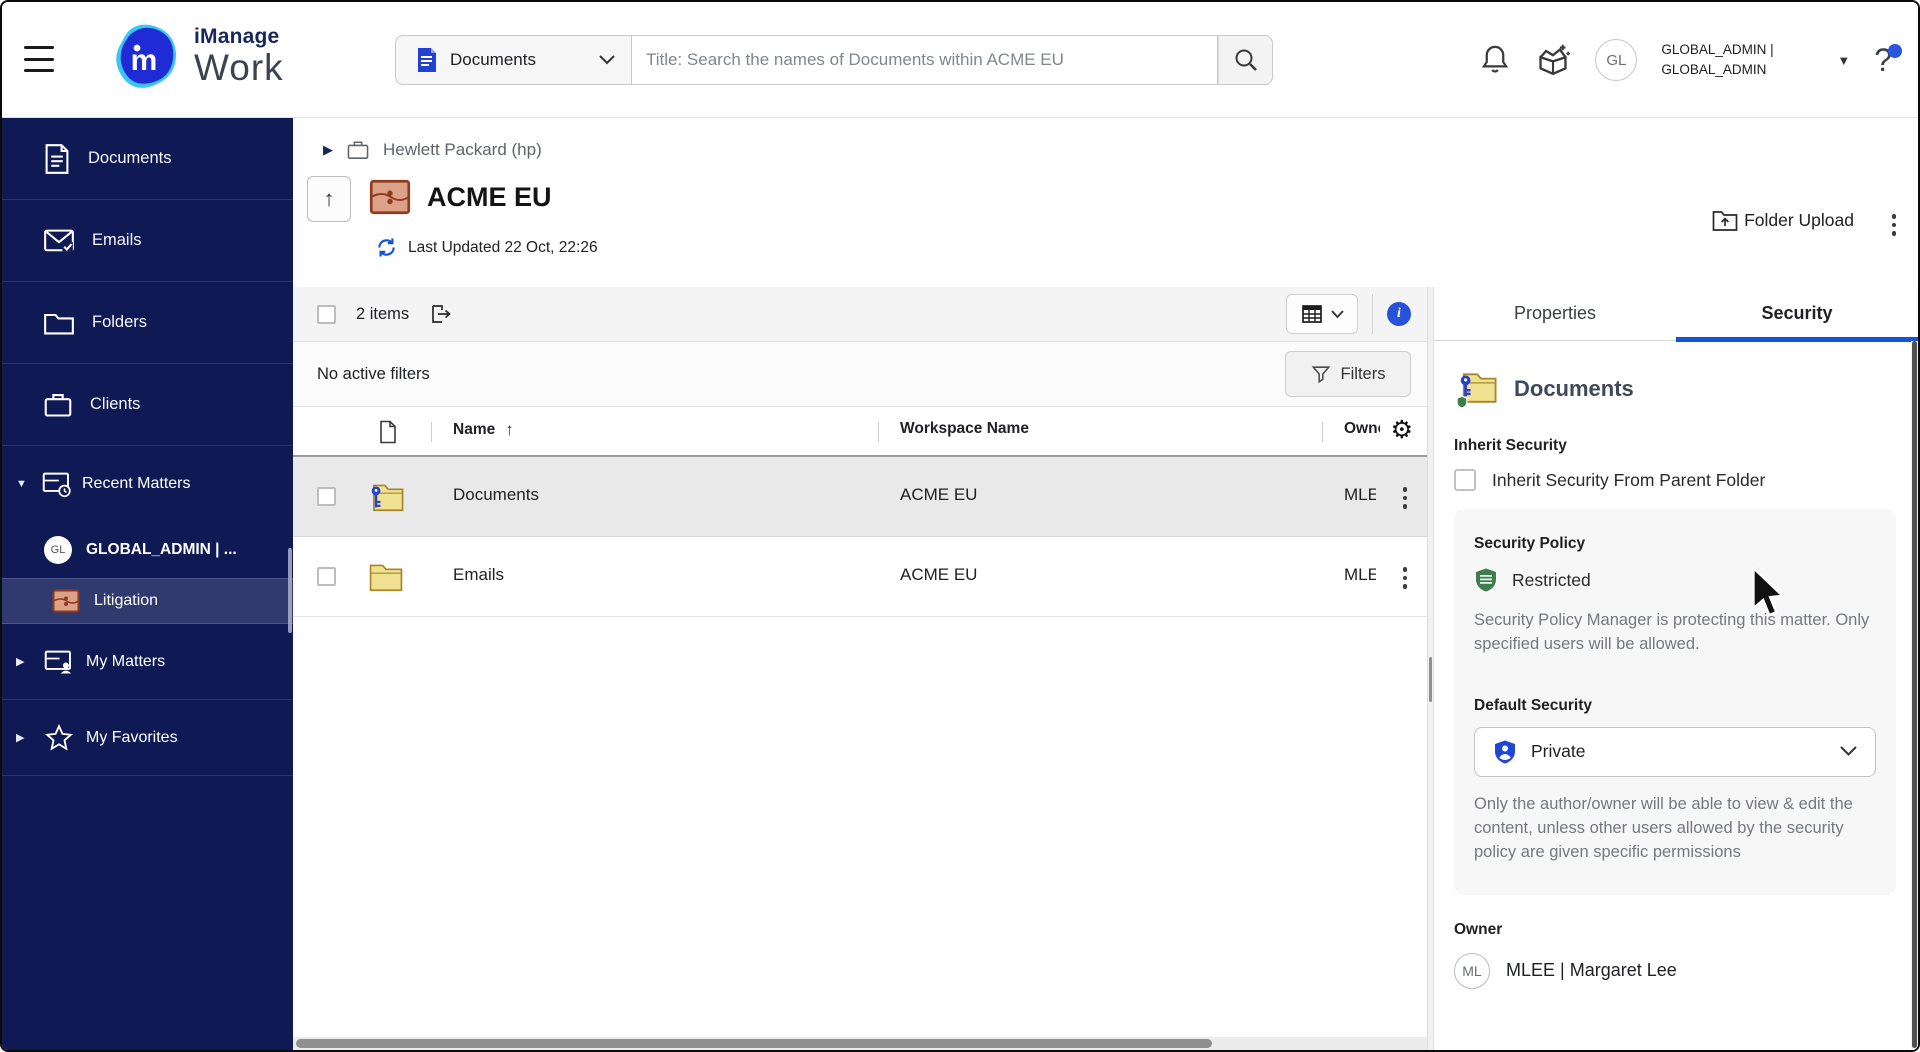 The image size is (1920, 1052). What do you see at coordinates (489, 197) in the screenshot?
I see `workspace-title: ACME EU` at bounding box center [489, 197].